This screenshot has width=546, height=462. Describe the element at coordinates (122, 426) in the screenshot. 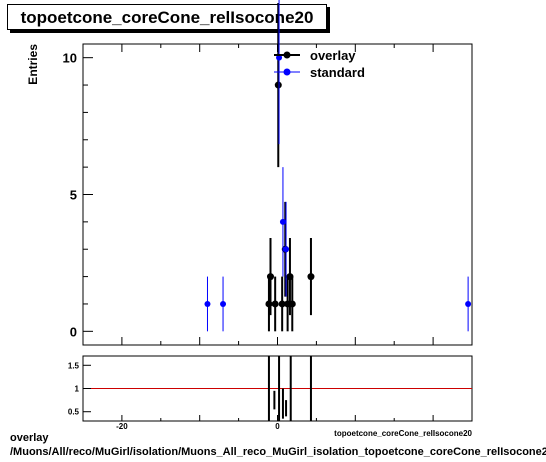

I see `ratio-x-tick-label: -20` at that location.